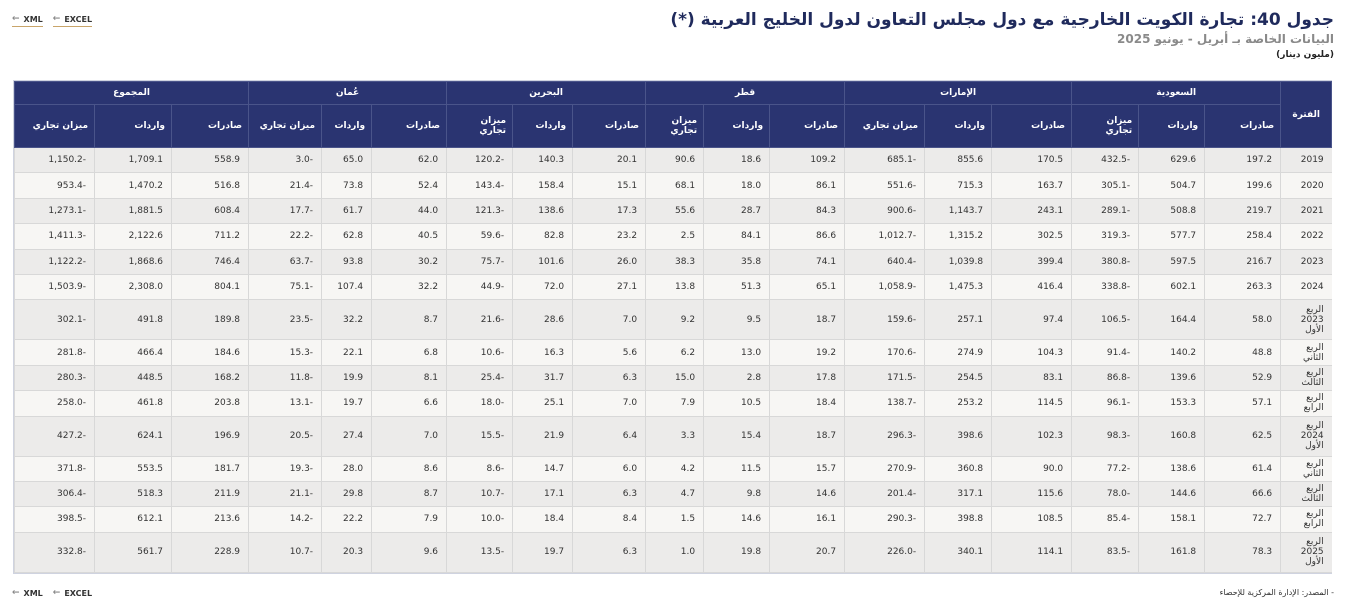 Image resolution: width=1348 pixels, height=607 pixels. I want to click on period-cell: الربع الثالث, so click(1306, 494).